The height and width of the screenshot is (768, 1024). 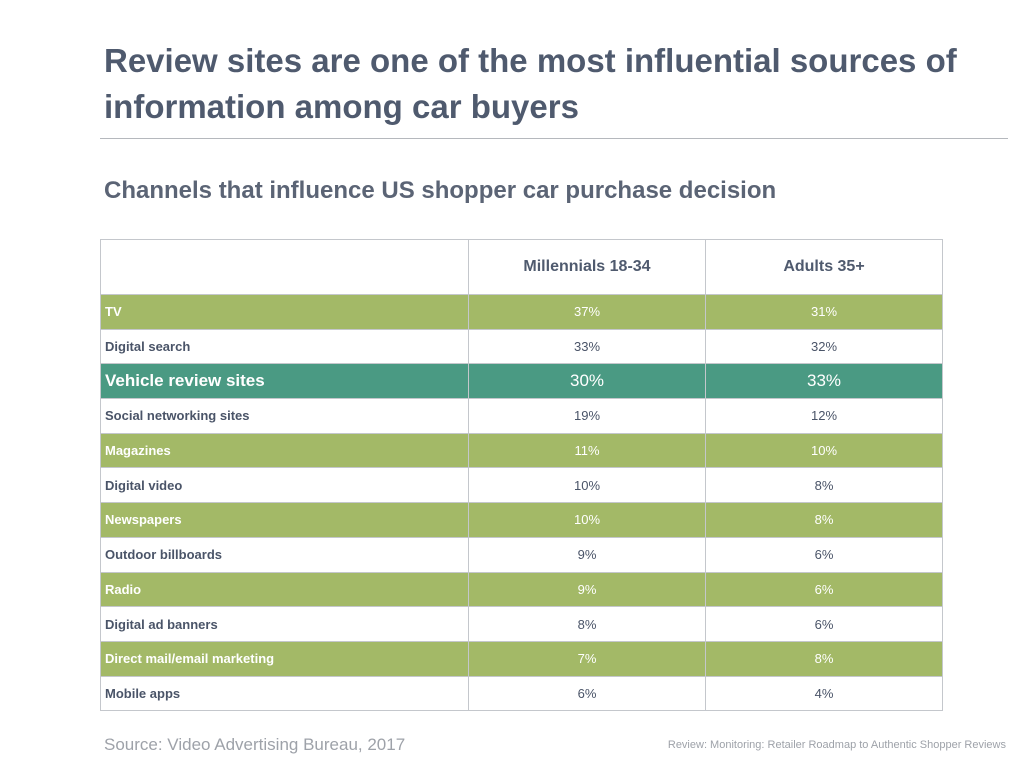 I want to click on table-row: Digital ad banners 8% 6%, so click(x=521, y=624).